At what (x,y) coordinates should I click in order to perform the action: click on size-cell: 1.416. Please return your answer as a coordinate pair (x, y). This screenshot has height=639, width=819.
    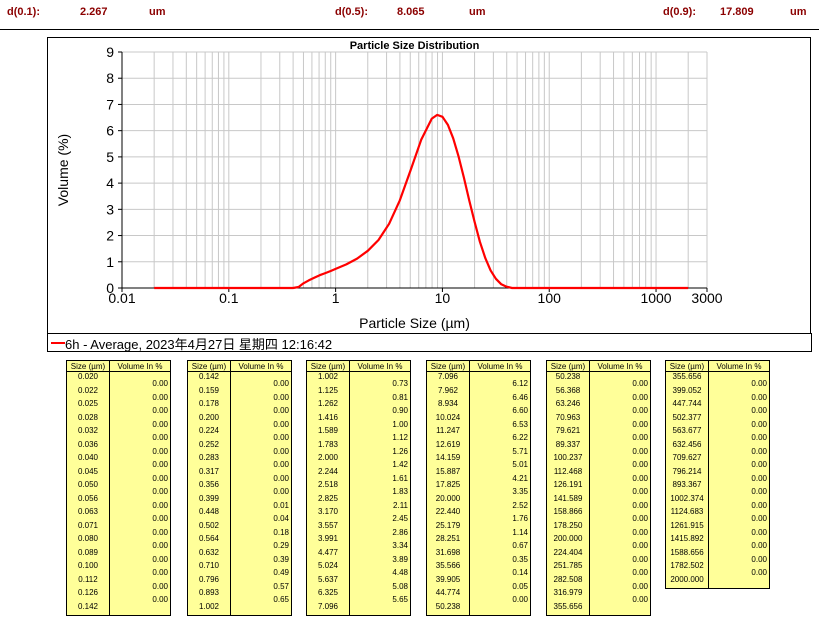
    Looking at the image, I should click on (328, 419).